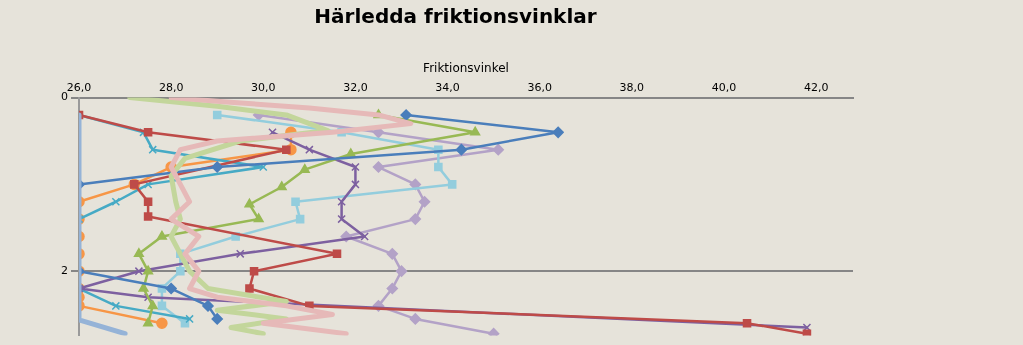 The width and height of the screenshot is (1023, 345). What do you see at coordinates (466, 68) in the screenshot?
I see `x-axis-title: Friktionsvinkel` at bounding box center [466, 68].